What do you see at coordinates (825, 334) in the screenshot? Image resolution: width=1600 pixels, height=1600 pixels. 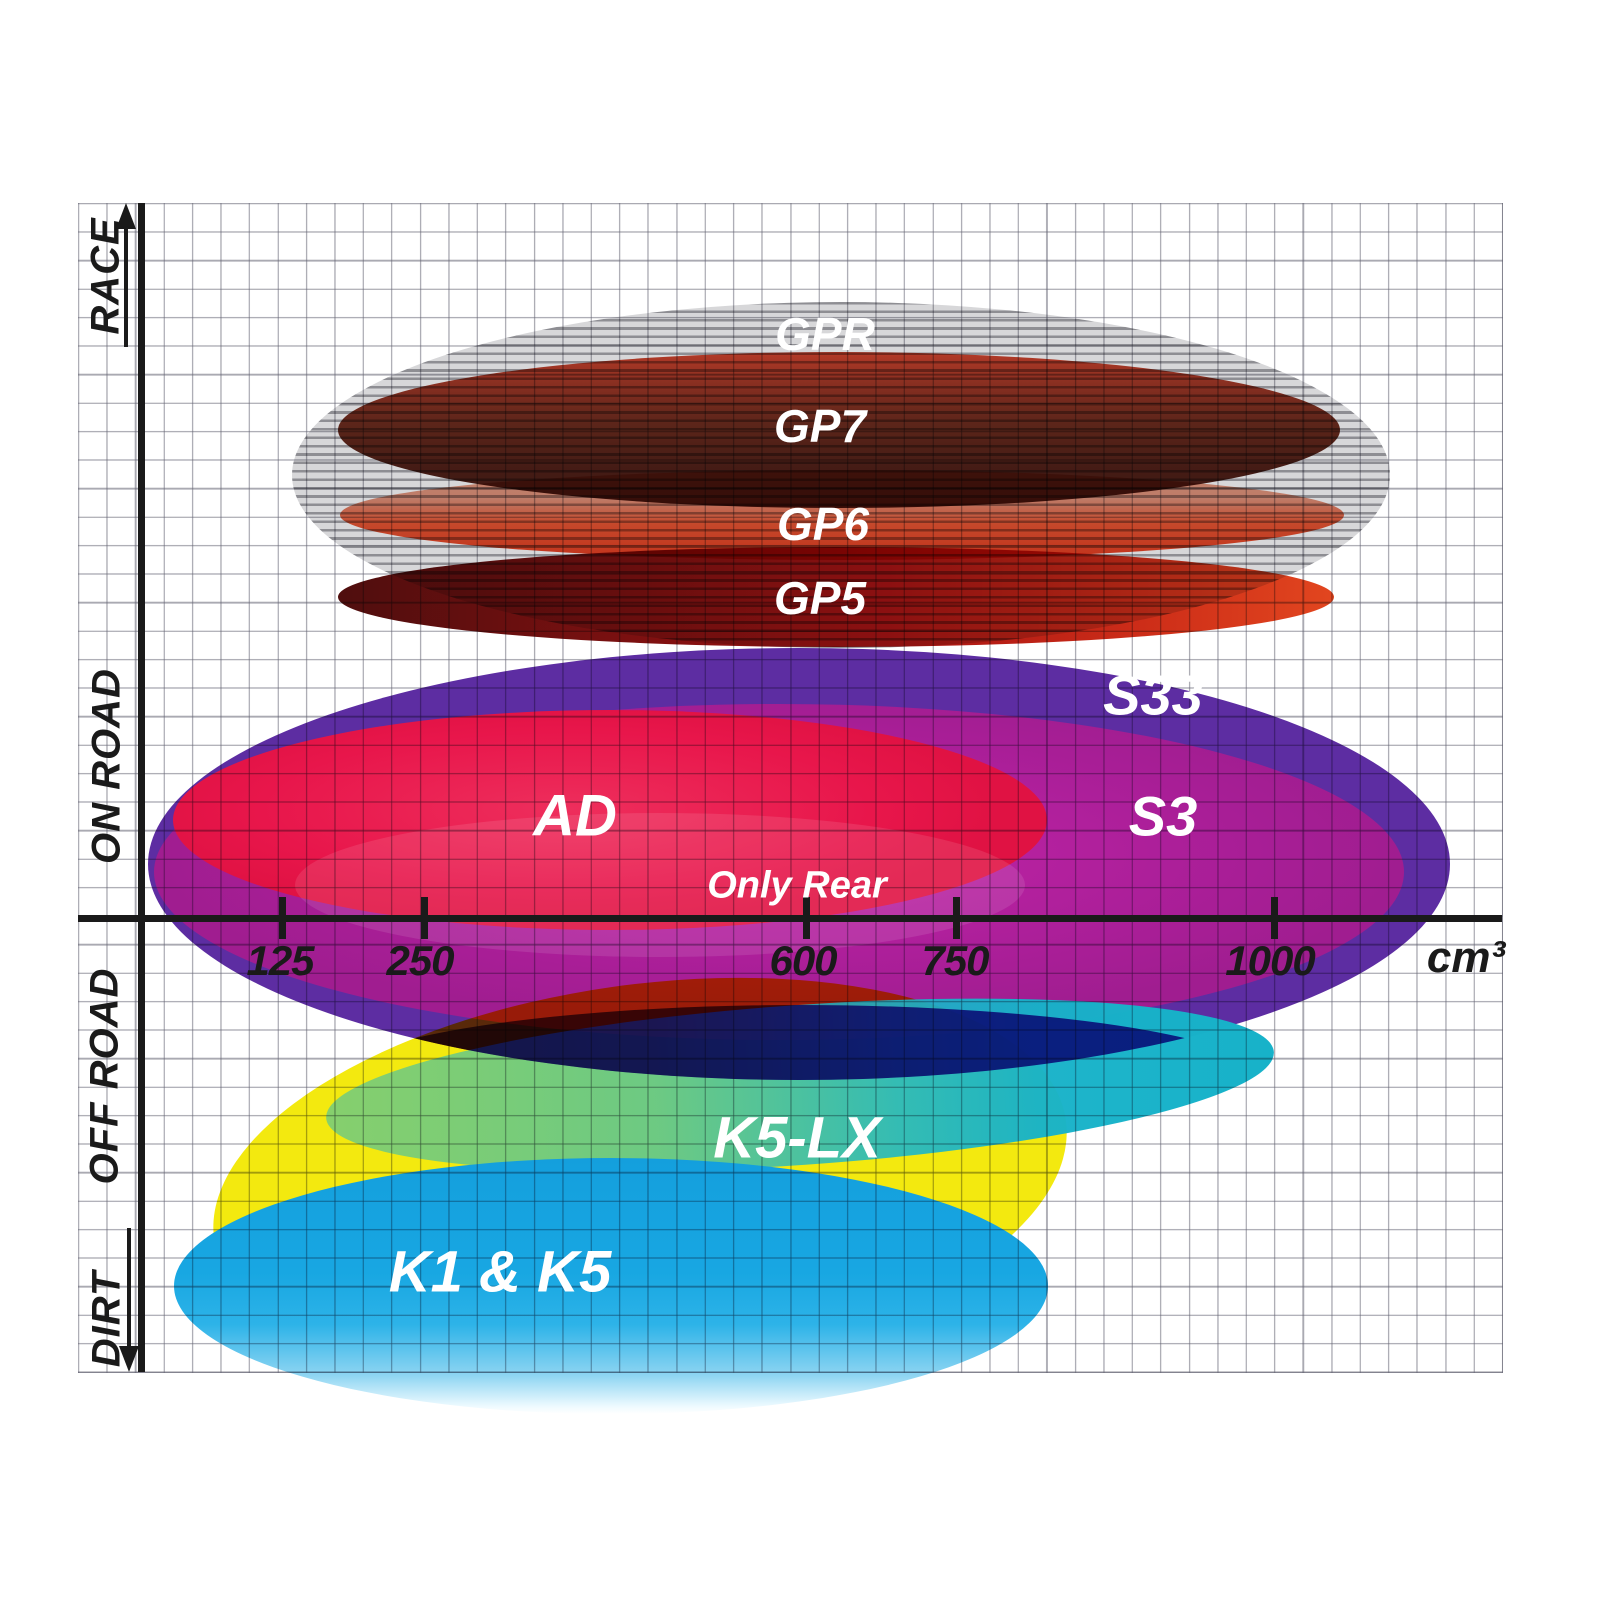 I see `region-label-gpr: GPR` at bounding box center [825, 334].